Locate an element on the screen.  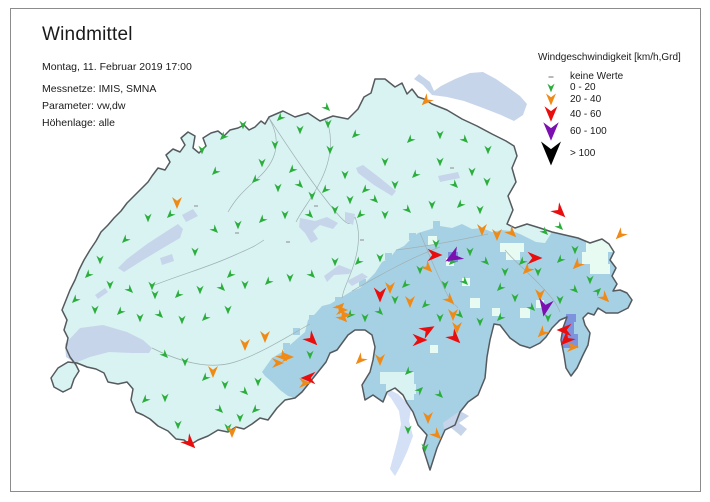
legend-item-k: > 100 is located at coordinates (622, 153).